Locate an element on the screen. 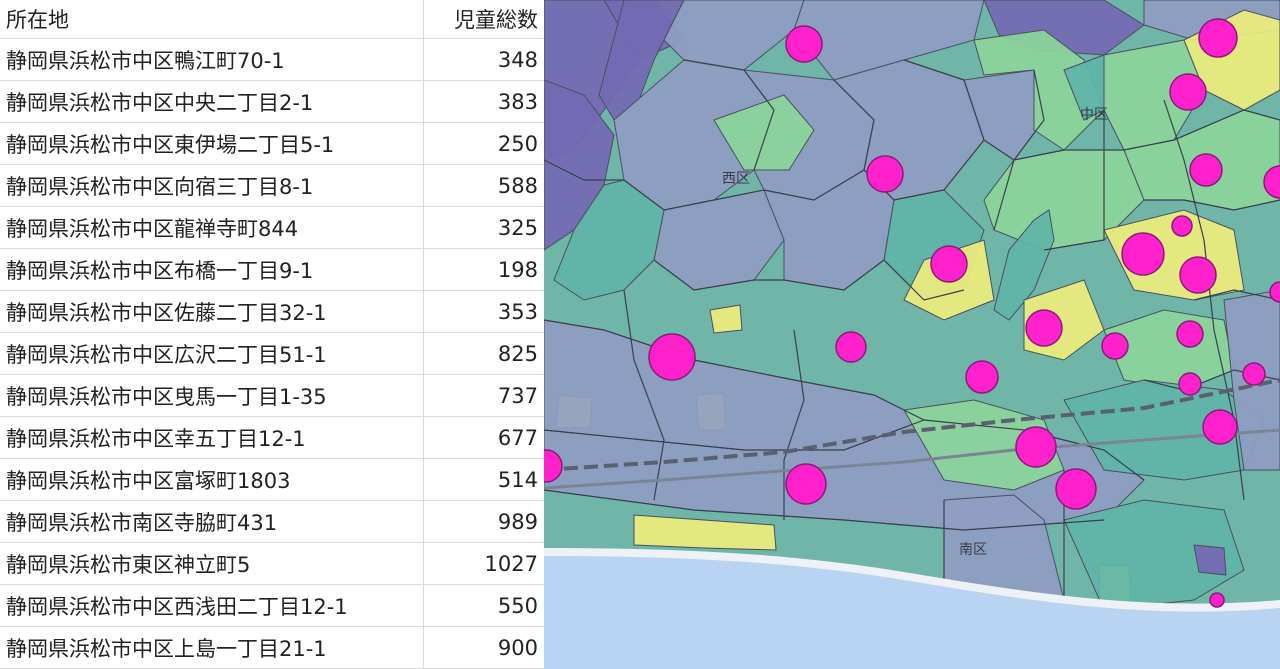 Image resolution: width=1280 pixels, height=669 pixels. table-row: 静岡県浜松市中区龍禅寺町844 325 is located at coordinates (272, 227).